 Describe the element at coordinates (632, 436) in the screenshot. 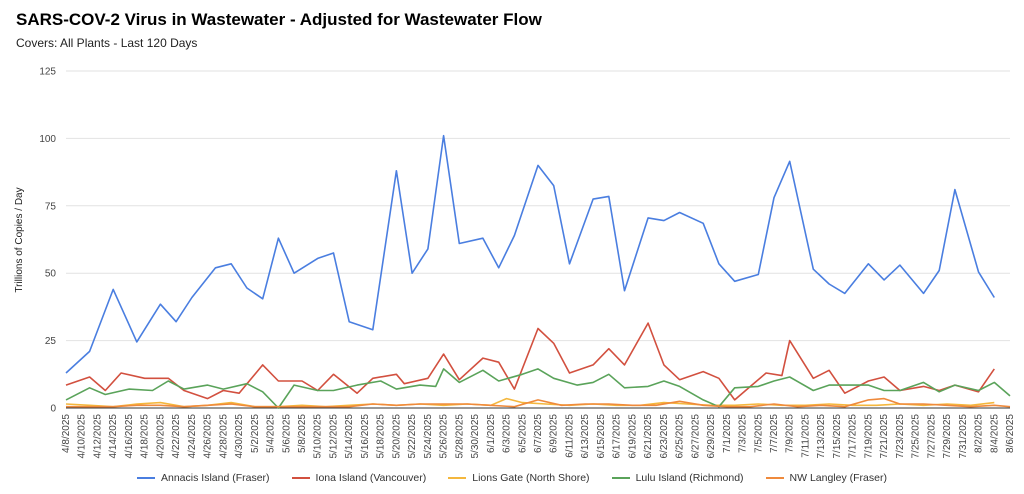

I see `x-tick-label: 6/19/2025` at that location.